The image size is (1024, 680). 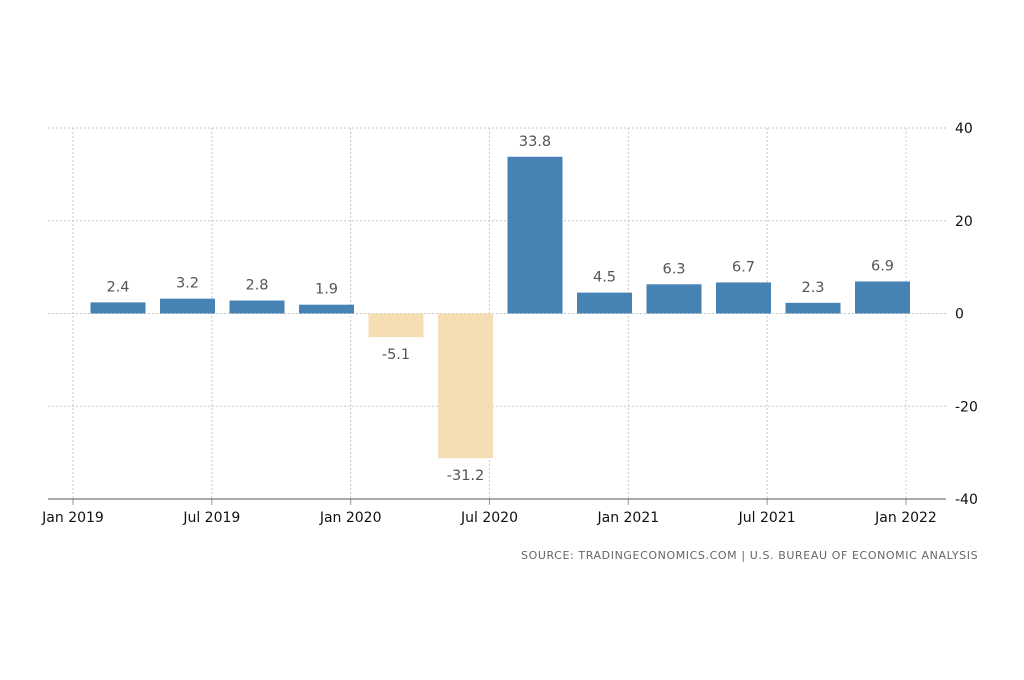 What do you see at coordinates (604, 278) in the screenshot?
I see `data-label: 4.5` at bounding box center [604, 278].